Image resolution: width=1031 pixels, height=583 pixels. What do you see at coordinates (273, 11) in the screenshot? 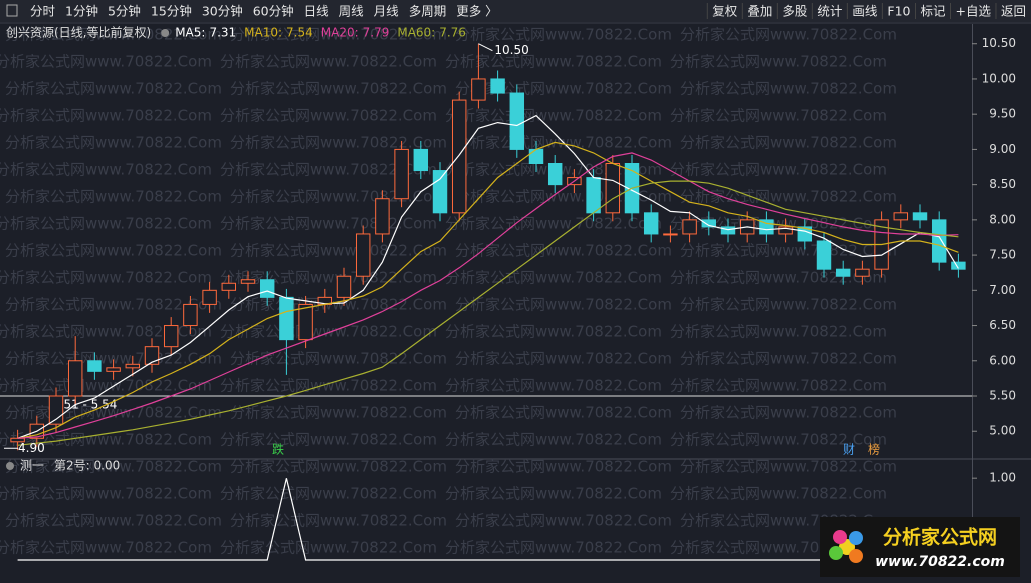
I see `toolbar-tab: 60分钟` at bounding box center [273, 11].